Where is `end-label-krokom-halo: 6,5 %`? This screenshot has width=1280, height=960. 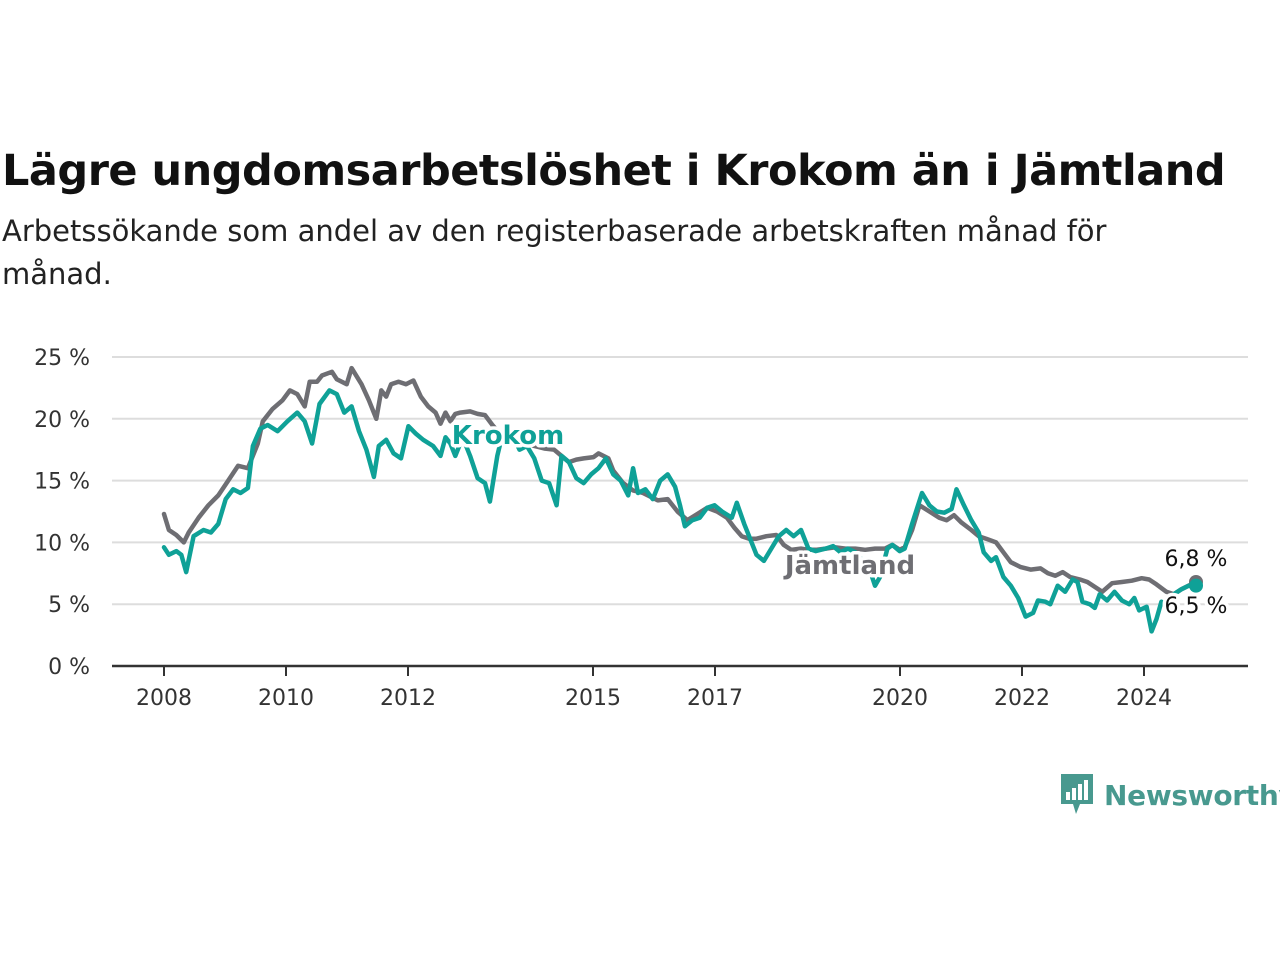 end-label-krokom-halo: 6,5 % is located at coordinates (1196, 606).